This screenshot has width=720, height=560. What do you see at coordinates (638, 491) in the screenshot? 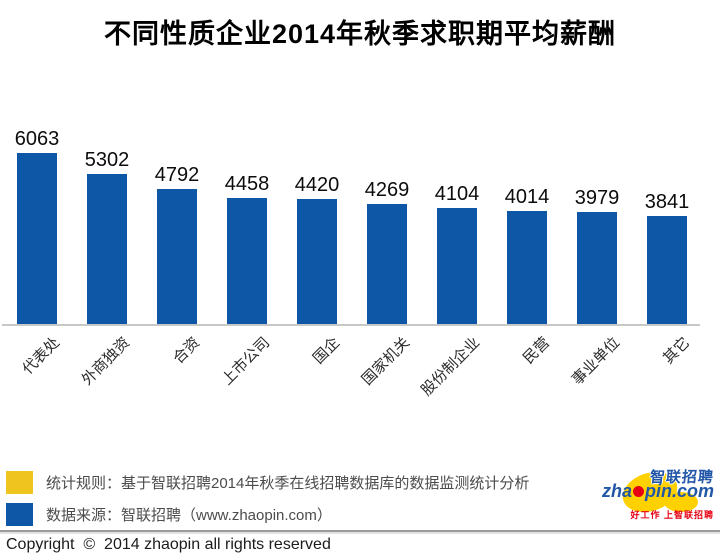
I see `logo-red-dot-icon` at bounding box center [638, 491].